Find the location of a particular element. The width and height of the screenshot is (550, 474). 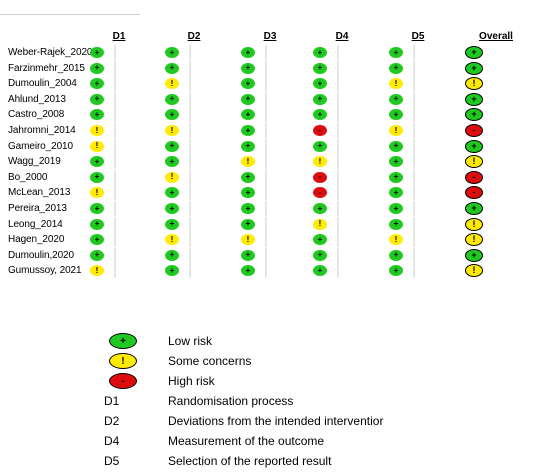

header-overall: Overall is located at coordinates (496, 36).